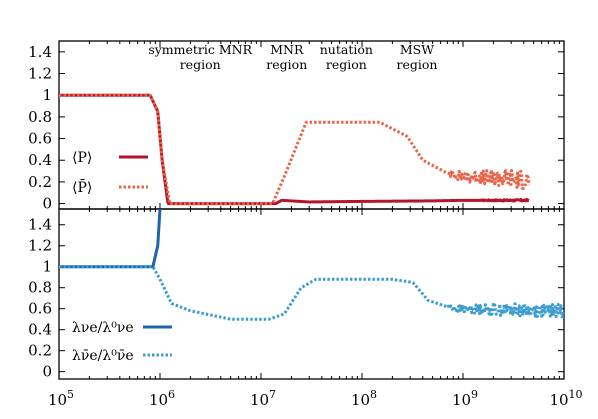  What do you see at coordinates (103, 328) in the screenshot?
I see `legend-label-nu: λνe/λ⁰νe` at bounding box center [103, 328].